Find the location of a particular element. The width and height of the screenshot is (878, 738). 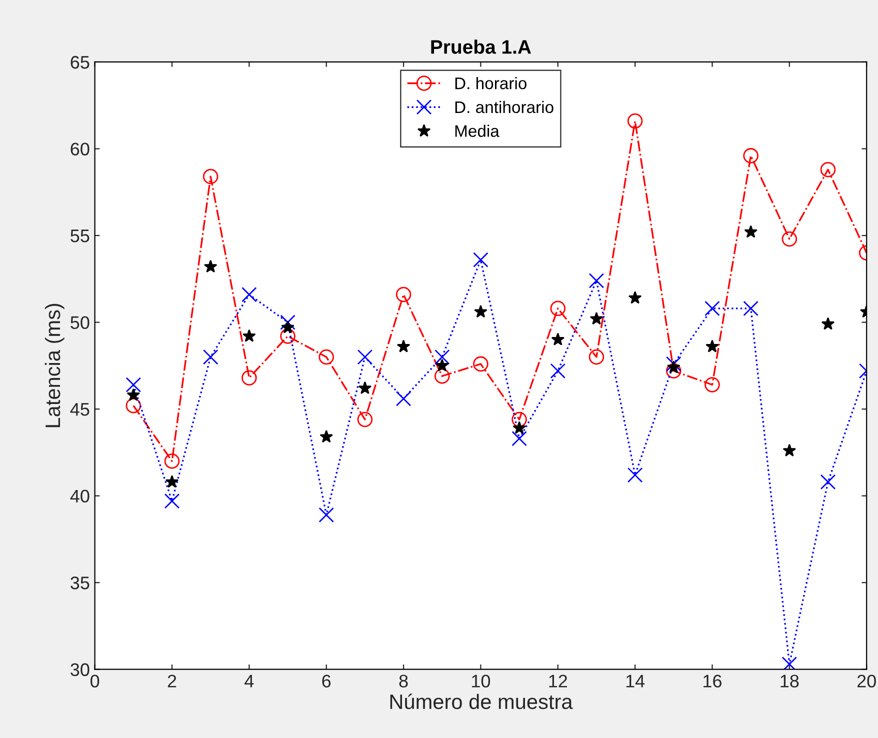

y-tick-label: 45 is located at coordinates (80, 409).